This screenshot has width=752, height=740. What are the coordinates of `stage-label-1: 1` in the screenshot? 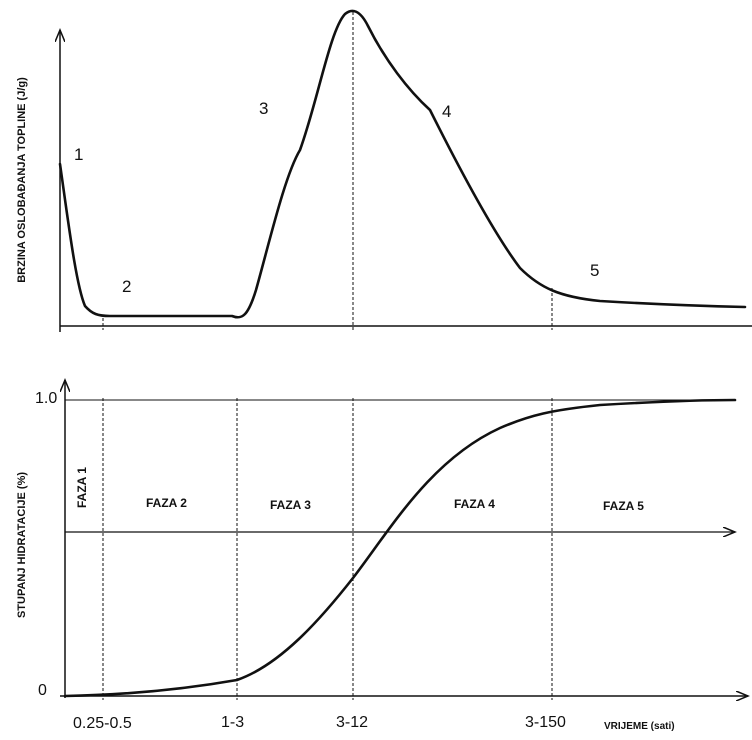 It's located at (78, 154).